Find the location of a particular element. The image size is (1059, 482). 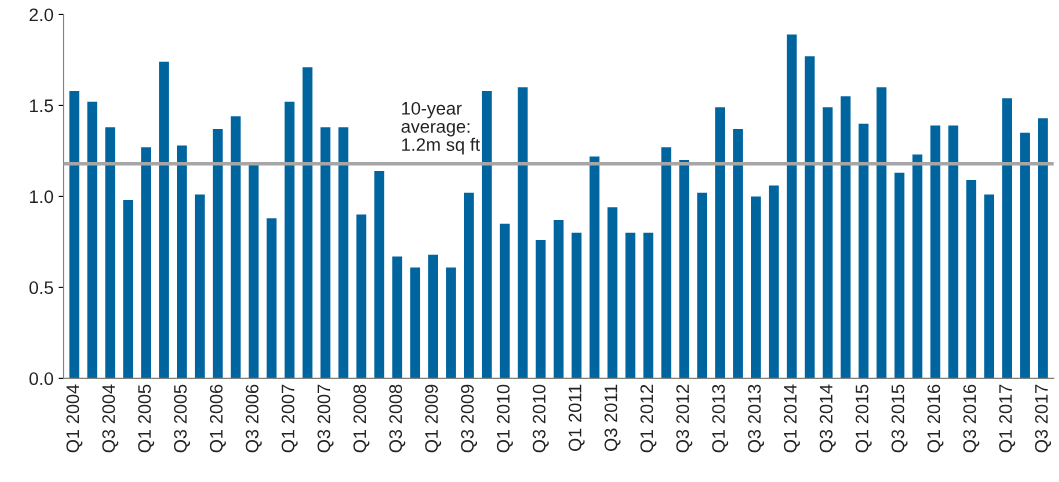

x-tick-label: Q3 2013 is located at coordinates (756, 418).